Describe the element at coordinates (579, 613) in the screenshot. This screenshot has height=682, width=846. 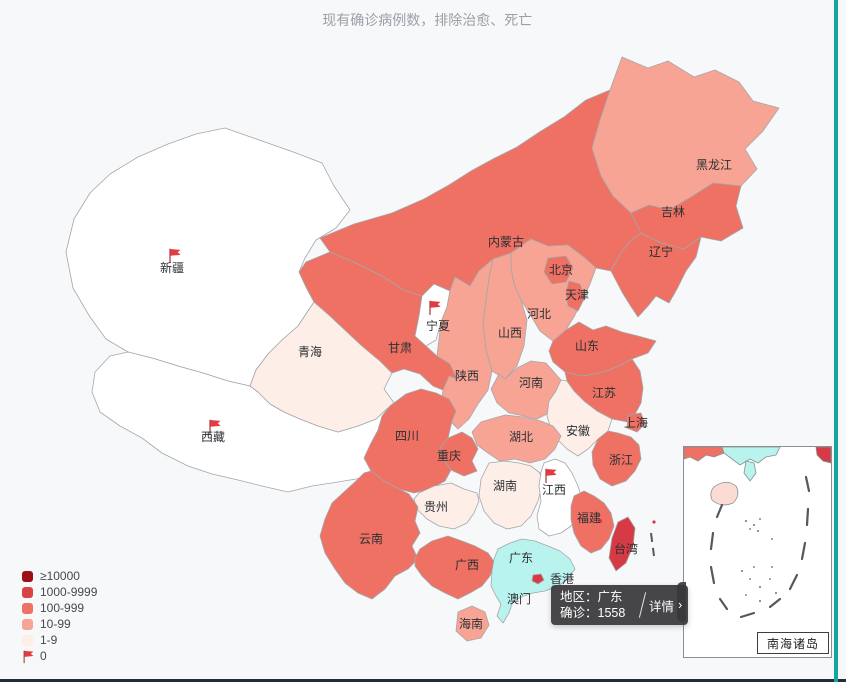
I see `tooltip-confirmed-label: 确诊：` at that location.